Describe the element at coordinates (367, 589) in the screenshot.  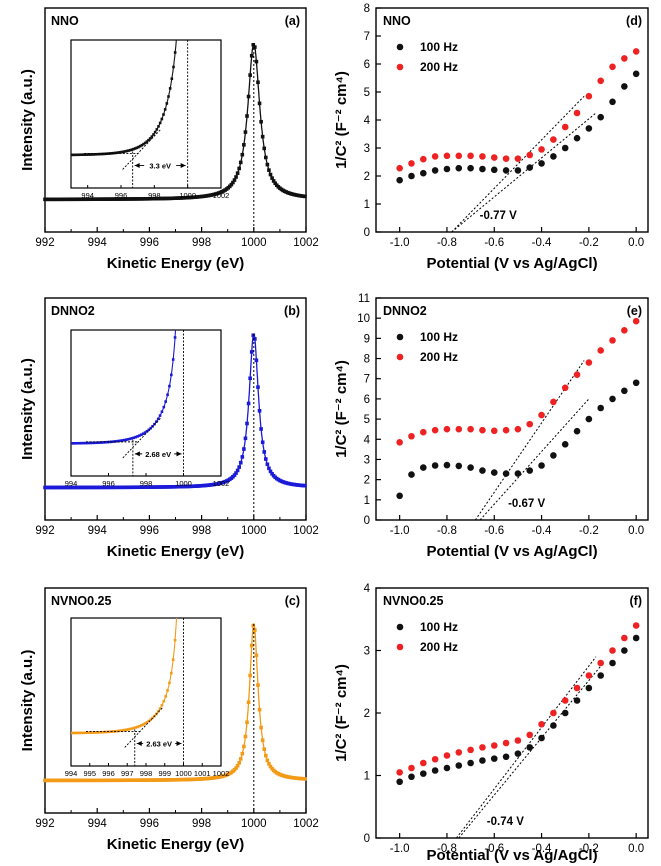
I see `y-tick-label: 4` at that location.